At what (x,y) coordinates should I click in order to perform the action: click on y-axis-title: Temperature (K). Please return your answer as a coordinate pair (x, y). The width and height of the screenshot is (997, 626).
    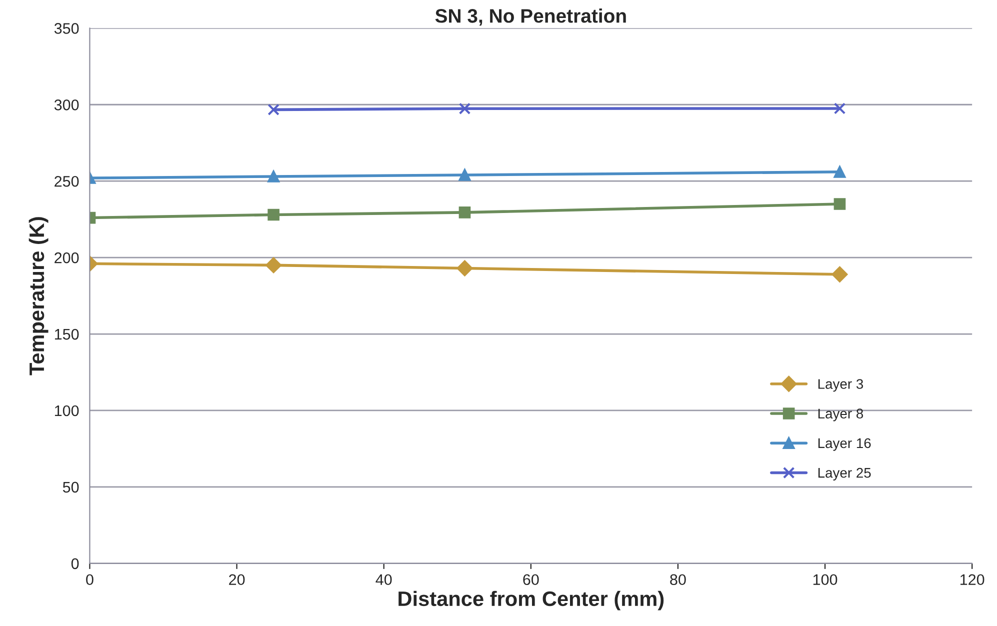
    Looking at the image, I should click on (38, 296).